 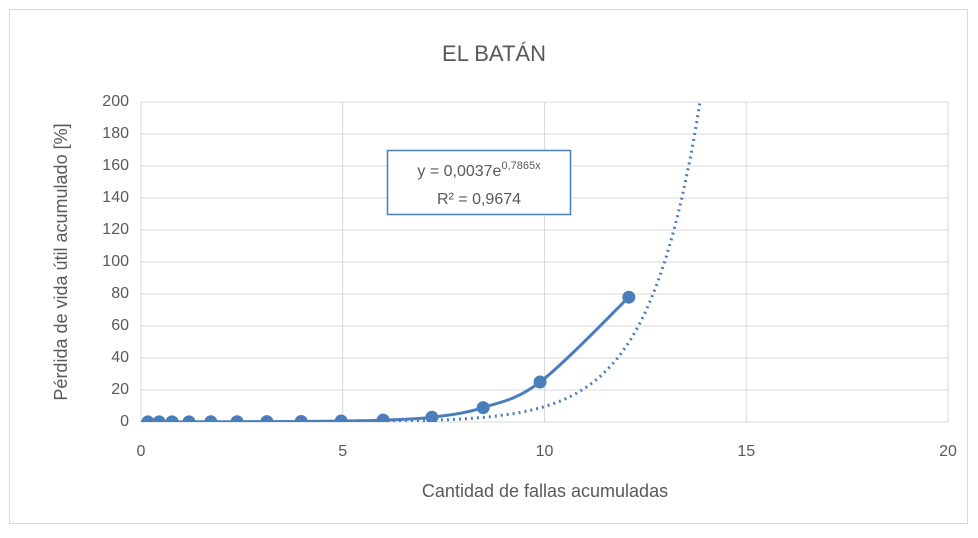 What do you see at coordinates (494, 53) in the screenshot?
I see `chart-title: EL BATÁN` at bounding box center [494, 53].